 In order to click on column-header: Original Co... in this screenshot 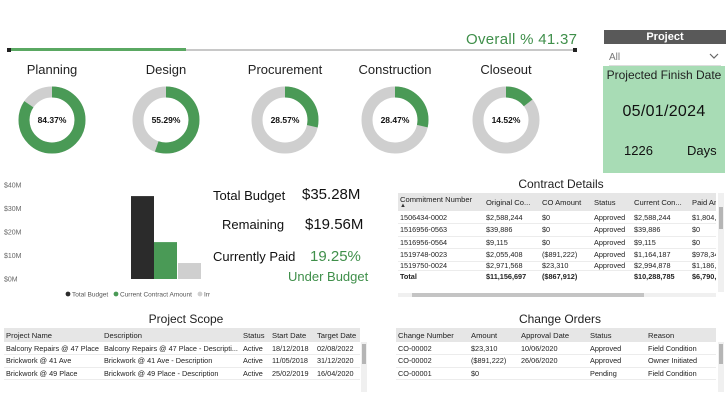, I will do `click(512, 202)`.